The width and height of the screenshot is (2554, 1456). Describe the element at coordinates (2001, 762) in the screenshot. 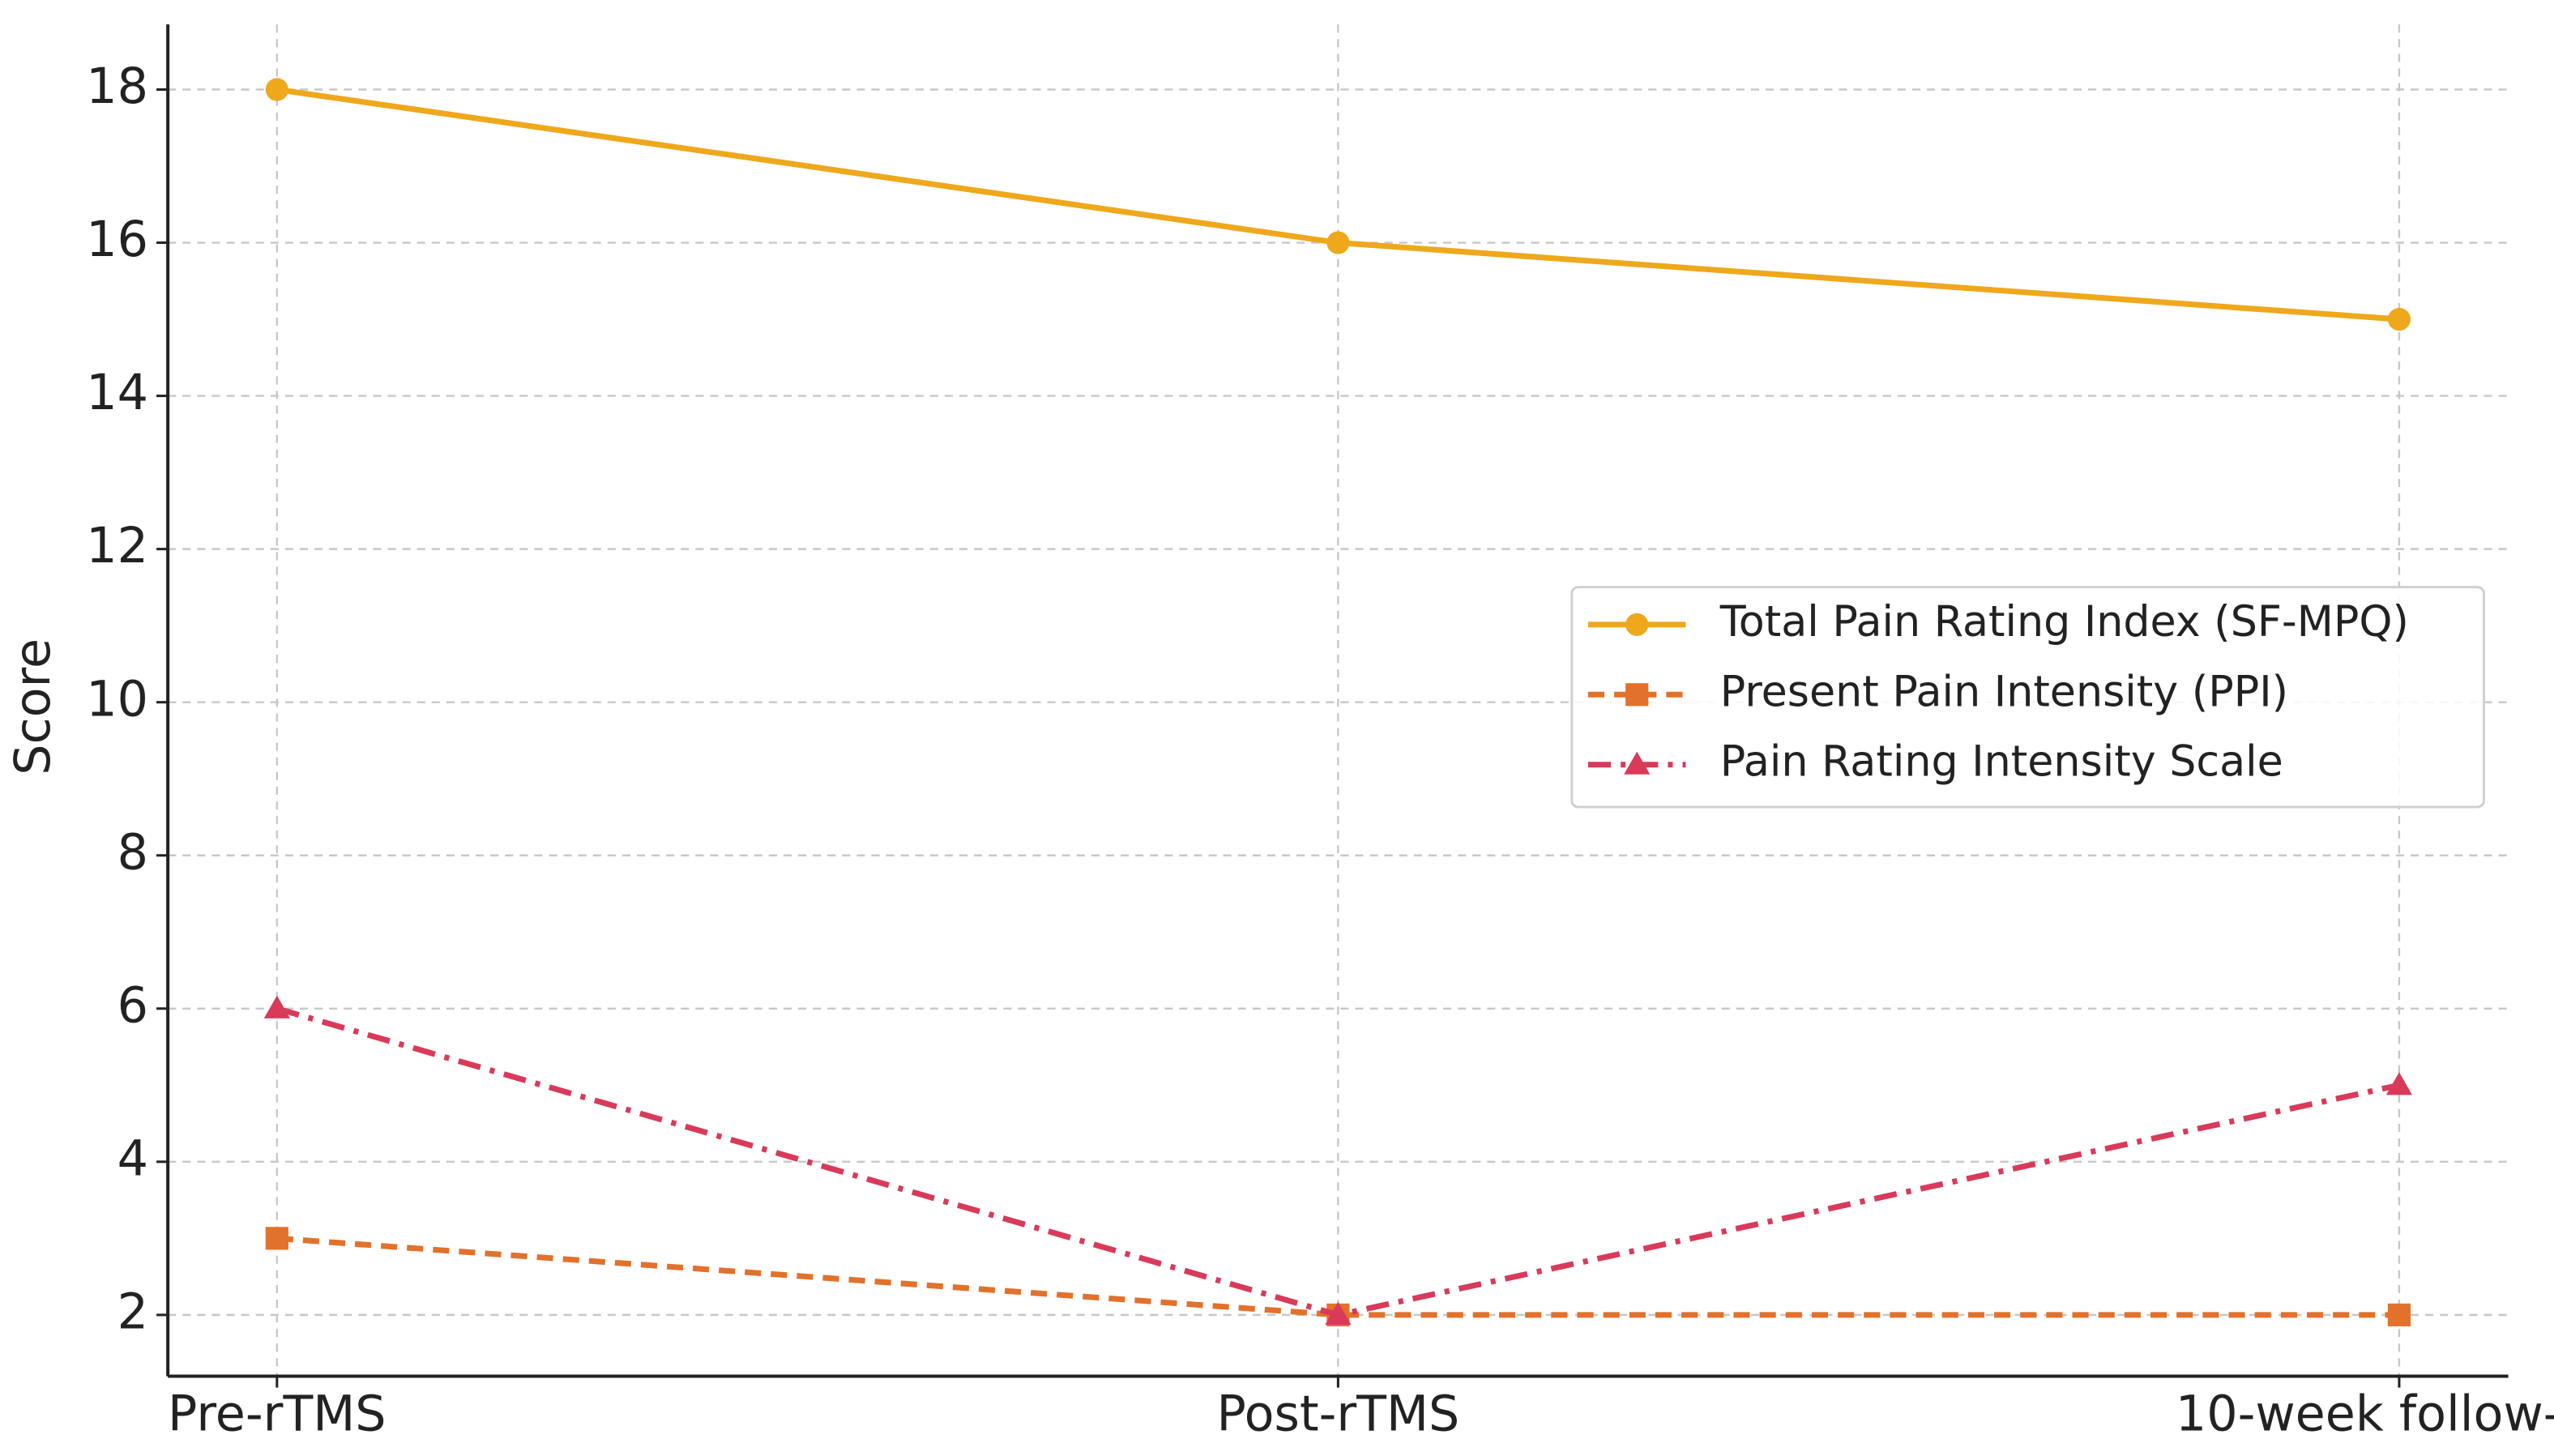

I see `legend-label: Pain Rating Intensity Scale` at that location.